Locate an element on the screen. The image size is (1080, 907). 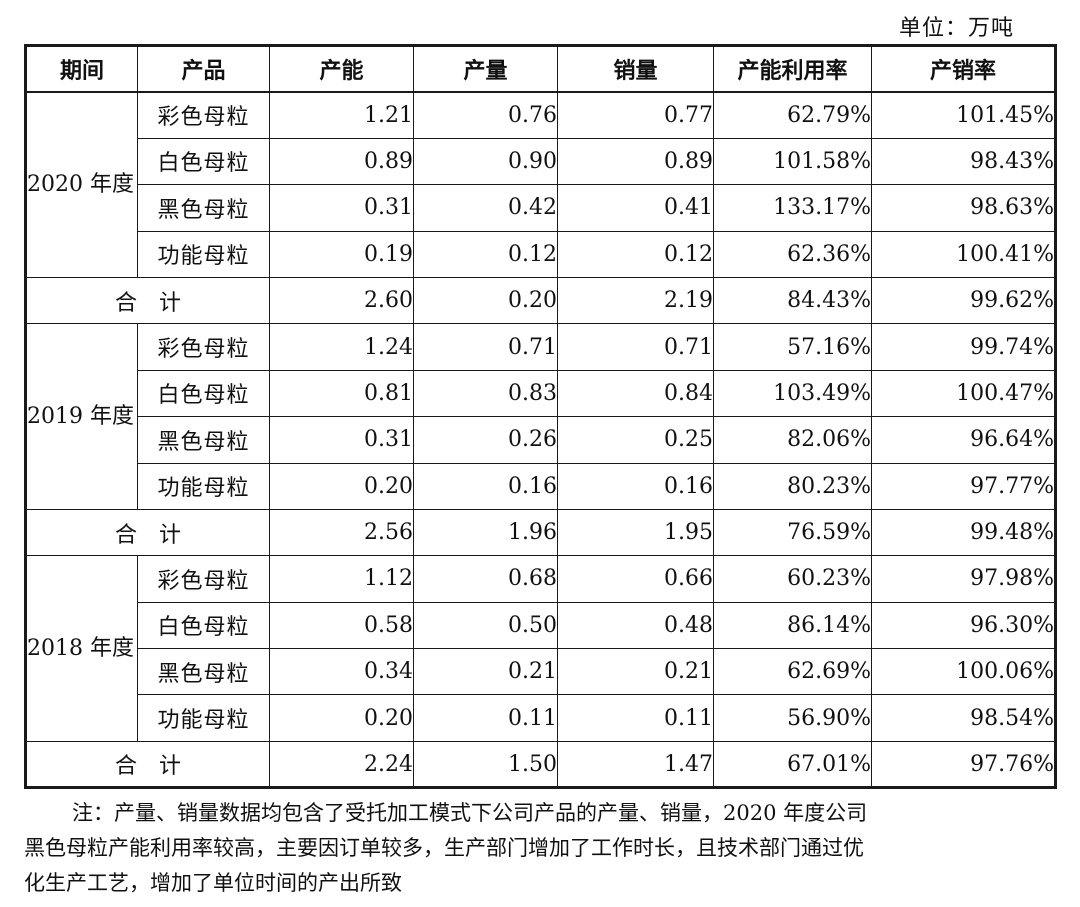
header-output: 产量 is located at coordinates (485, 68).